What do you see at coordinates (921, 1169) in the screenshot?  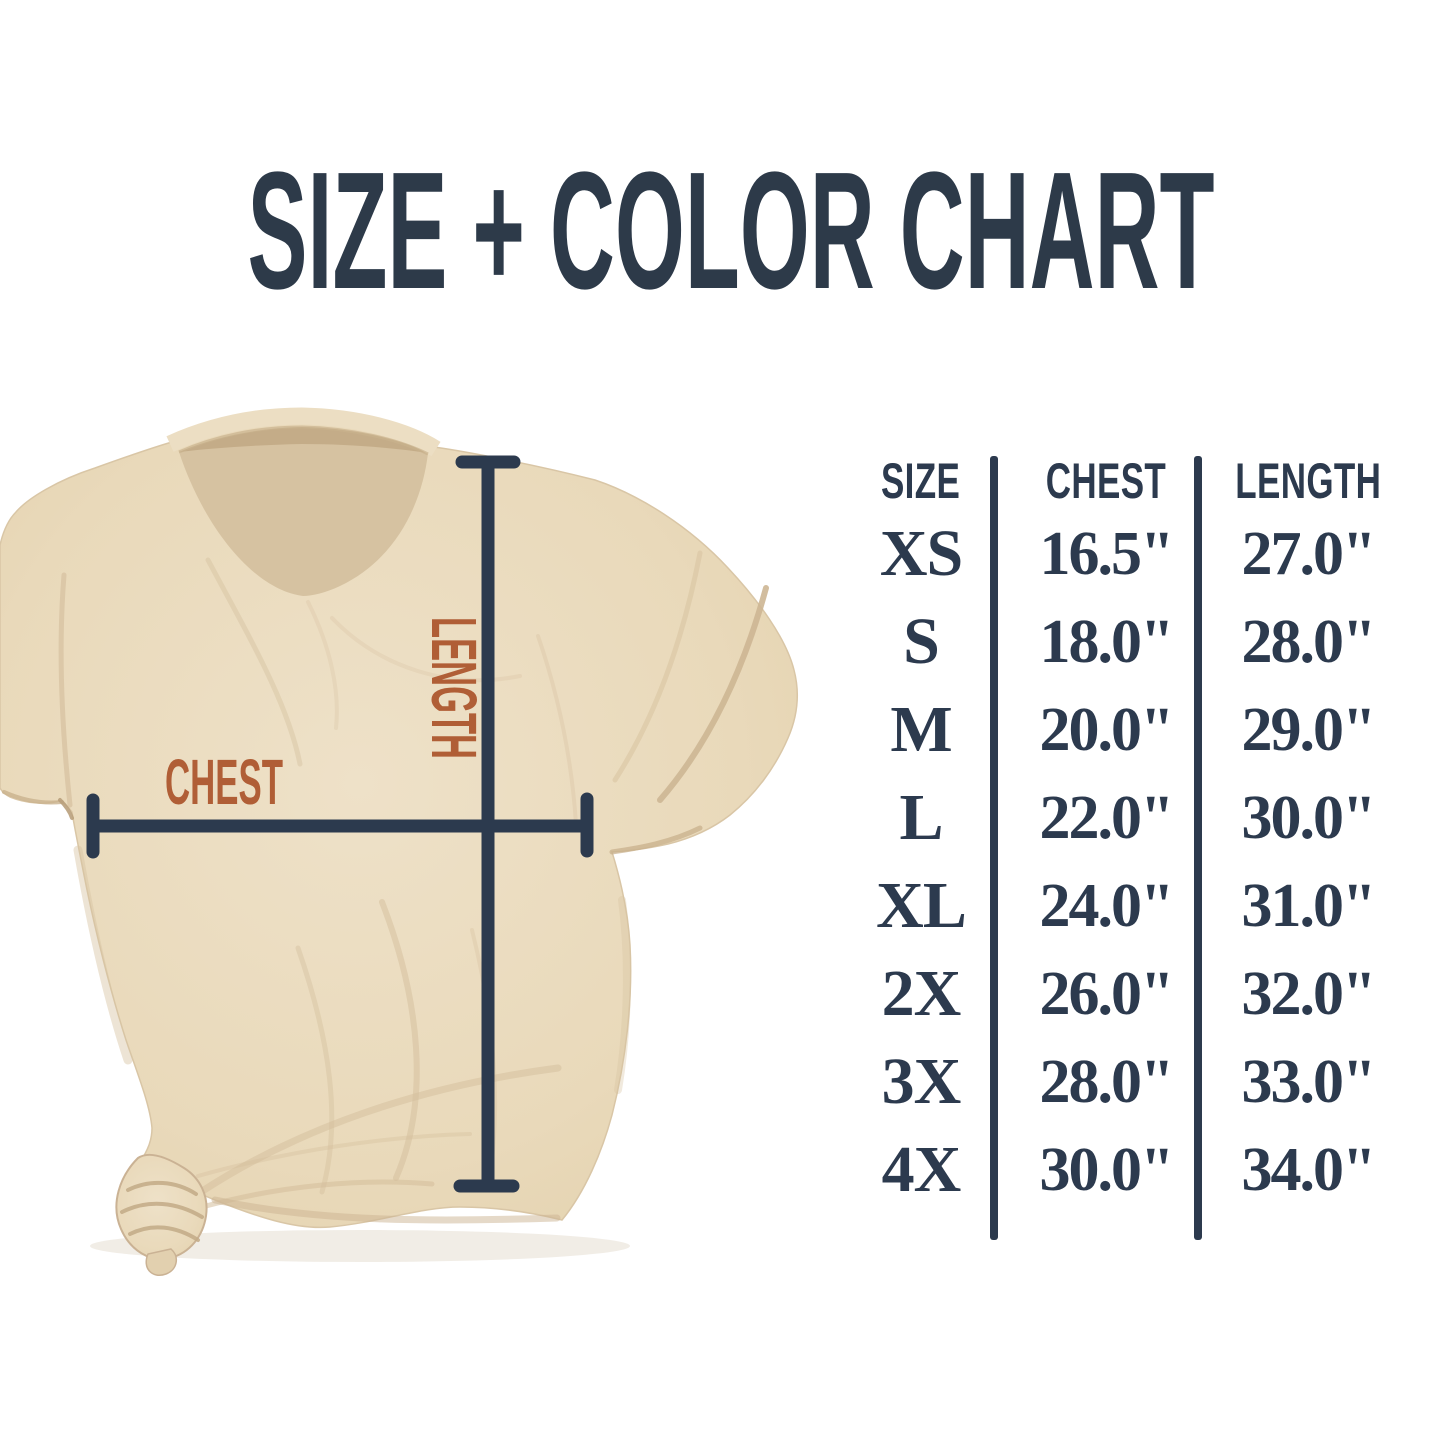 I see `size-label-4x: 4X` at bounding box center [921, 1169].